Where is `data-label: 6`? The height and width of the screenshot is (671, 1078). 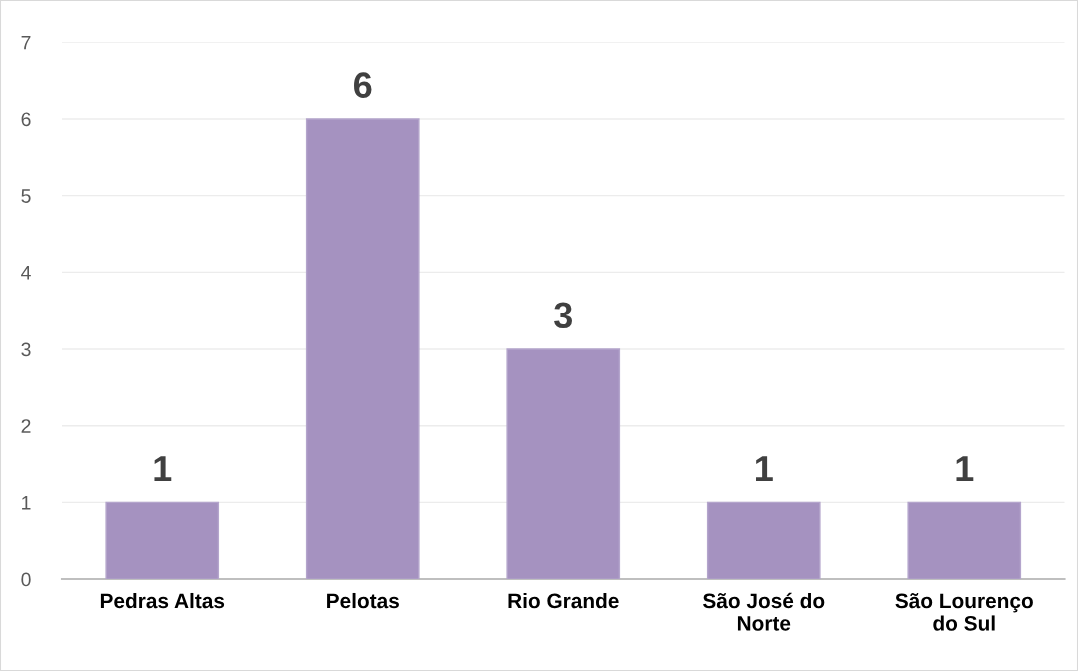
data-label: 6 is located at coordinates (363, 85).